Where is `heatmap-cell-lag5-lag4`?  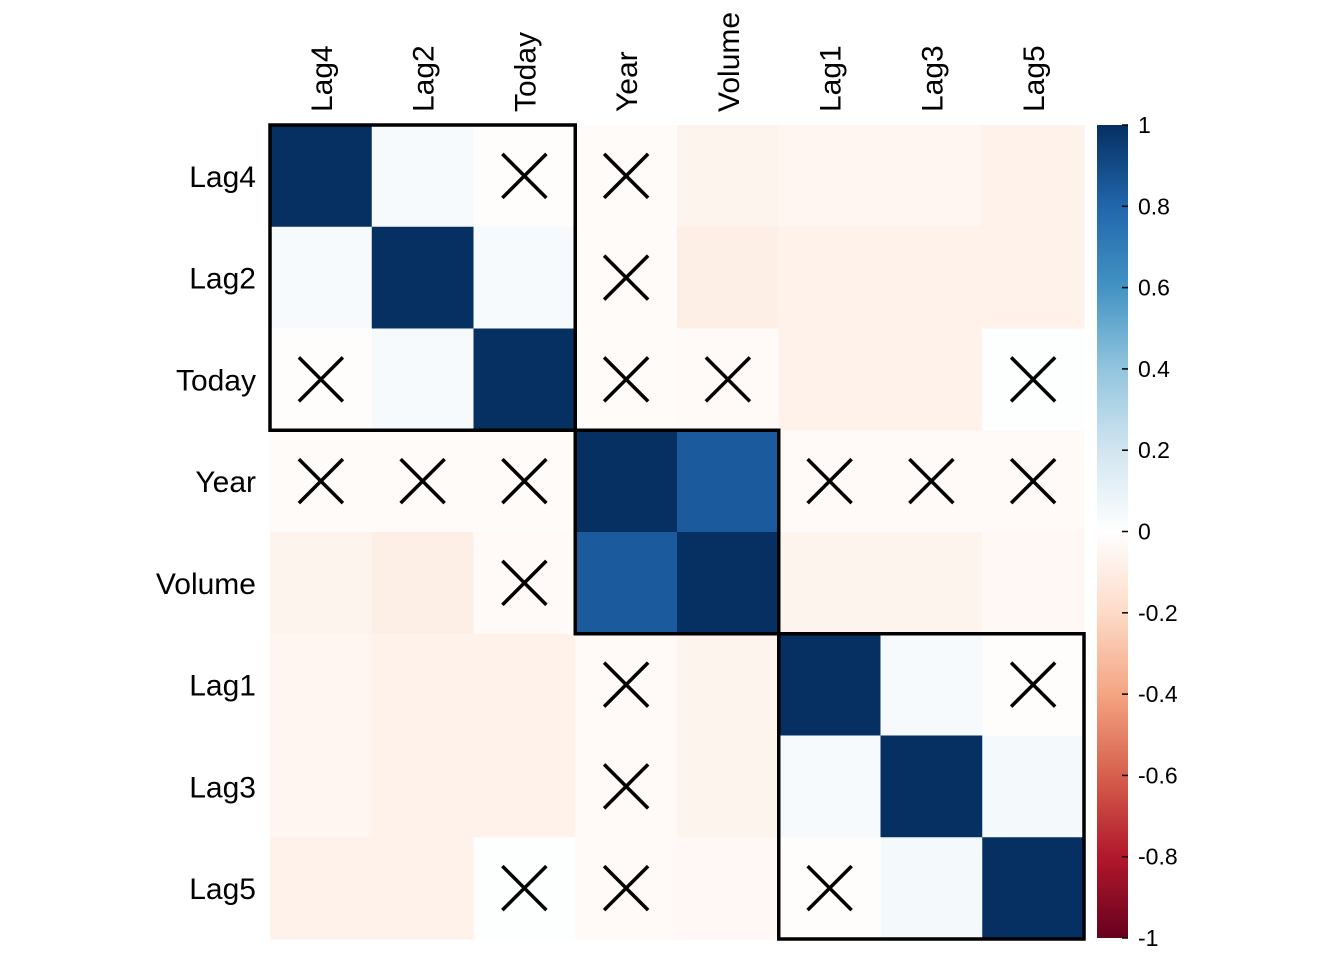
heatmap-cell-lag5-lag4 is located at coordinates (321, 888).